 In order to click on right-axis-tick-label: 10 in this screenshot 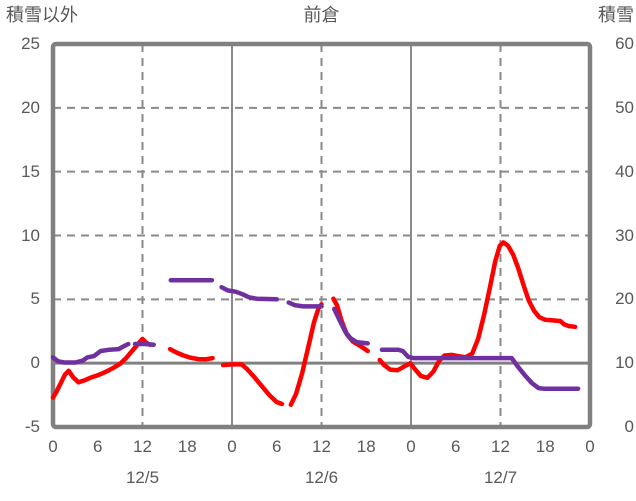, I will do `click(624, 363)`.